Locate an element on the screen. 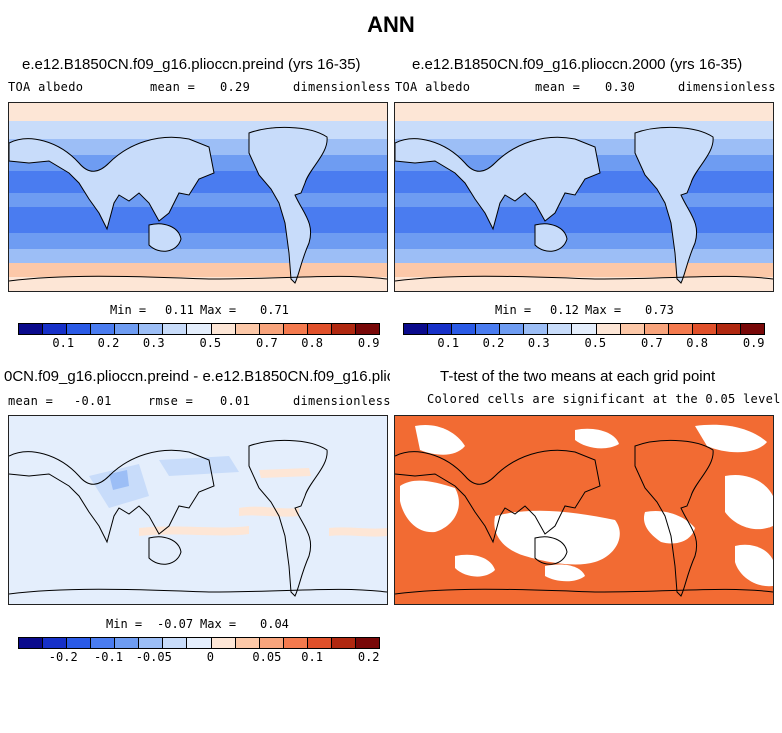  panel-3-max-label: Max = is located at coordinates (218, 624).